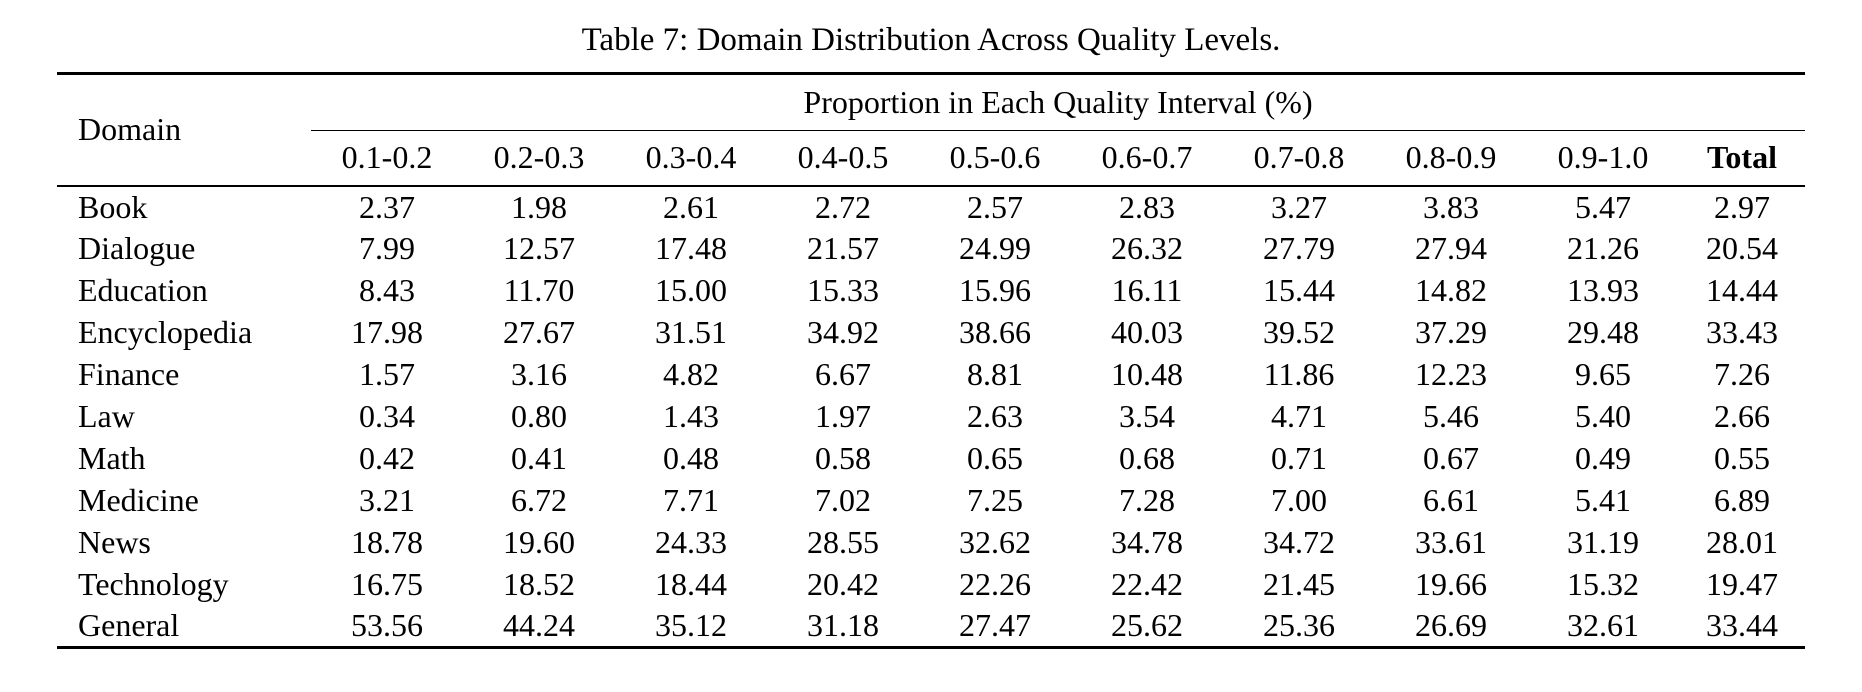 This screenshot has height=692, width=1862. I want to click on total-cell: 19.47, so click(1742, 584).